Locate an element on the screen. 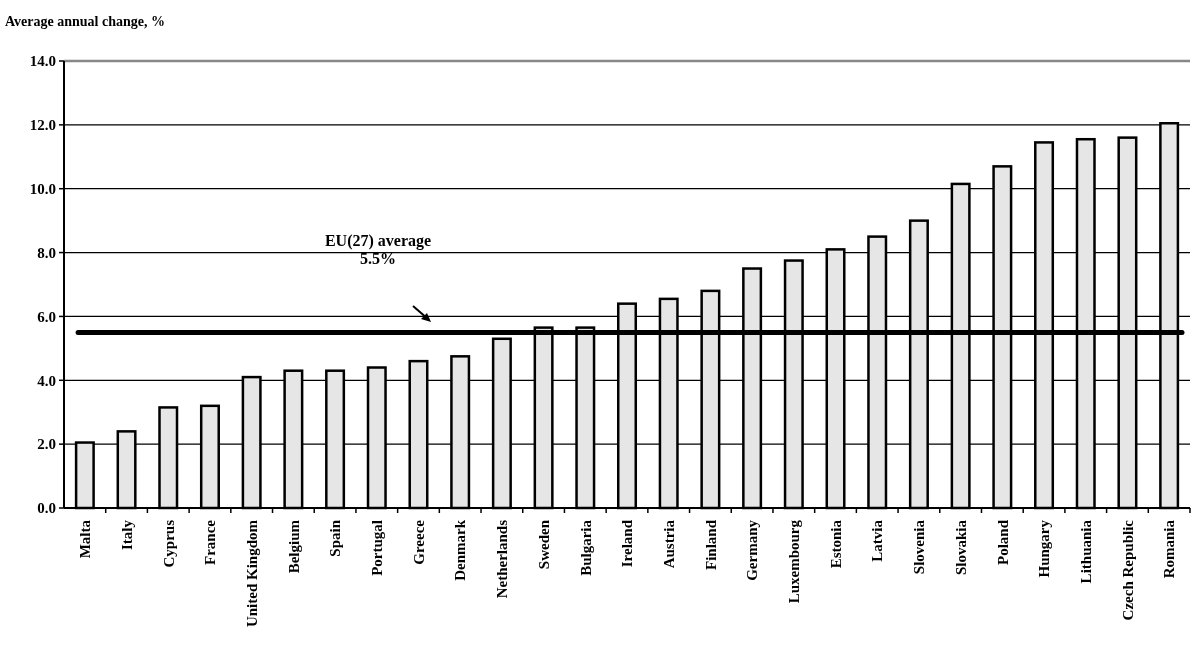  x-tick-label: Denmark is located at coordinates (460, 550).